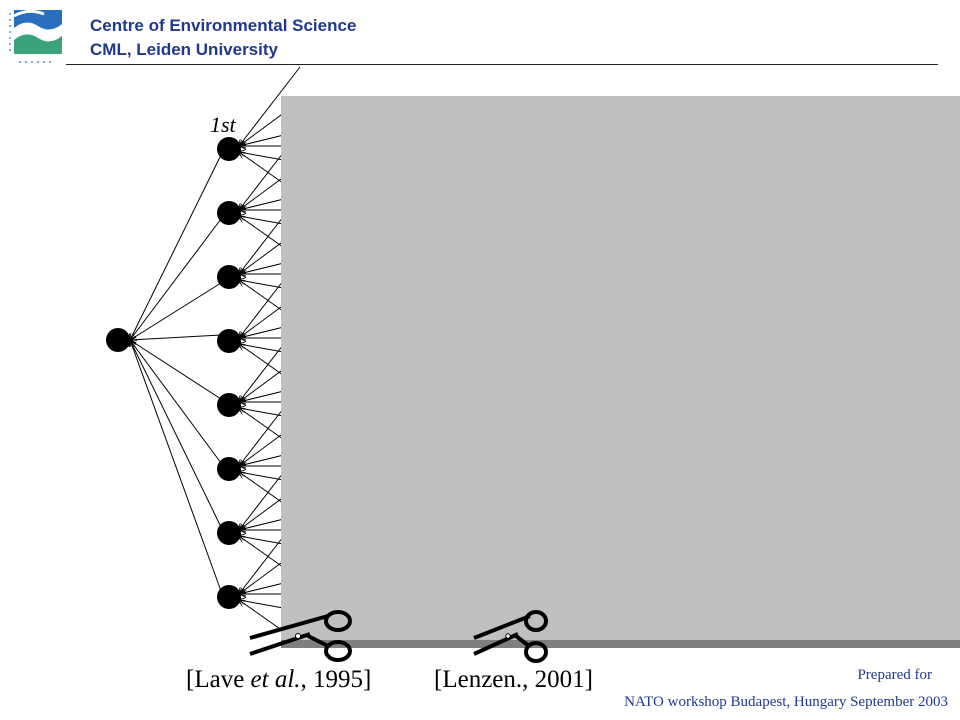  Describe the element at coordinates (270, 106) in the screenshot. I see `edge-hidden-to-tier` at that location.